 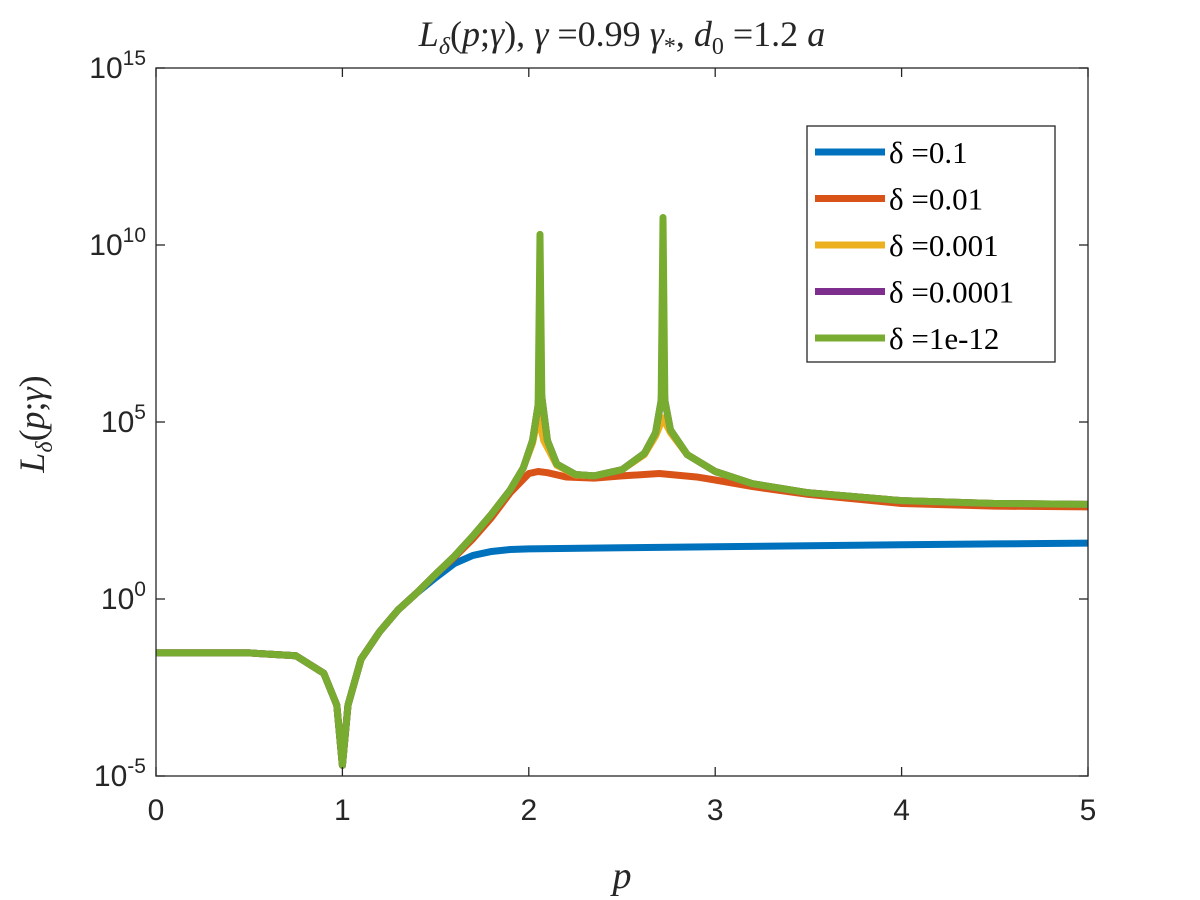 I want to click on x-tick-label: 2, so click(x=528, y=810).